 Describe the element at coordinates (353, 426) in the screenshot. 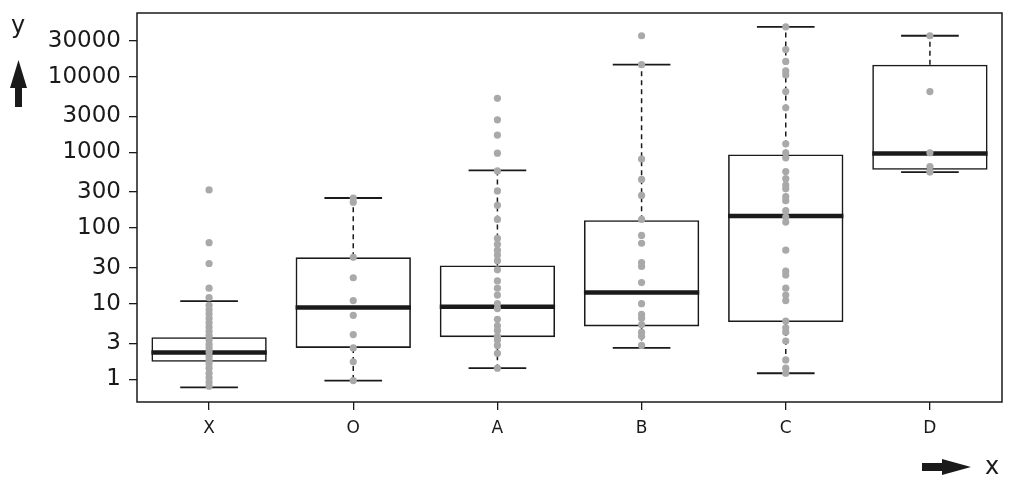

I see `x-tick-label: O` at that location.